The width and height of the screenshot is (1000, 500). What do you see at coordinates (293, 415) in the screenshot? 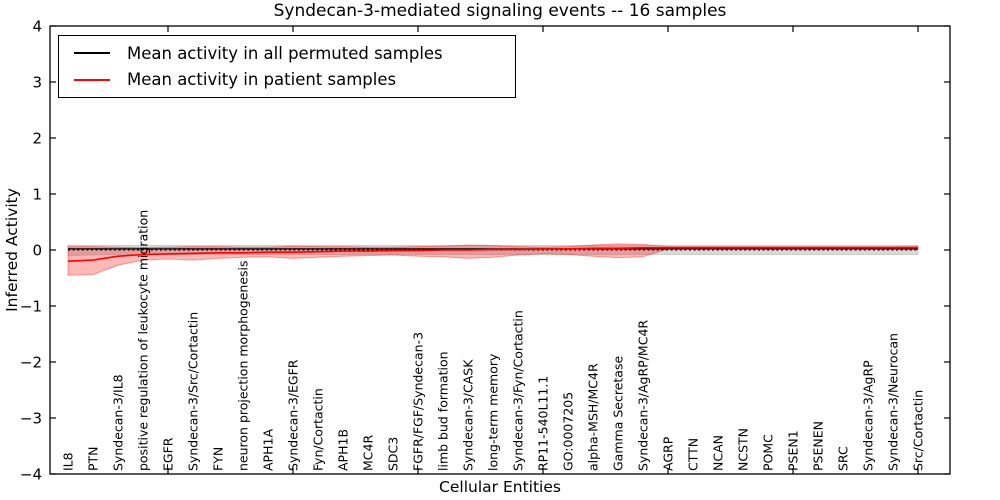
I see `x-entity-label: Syndecan-3/EGFR` at bounding box center [293, 415].